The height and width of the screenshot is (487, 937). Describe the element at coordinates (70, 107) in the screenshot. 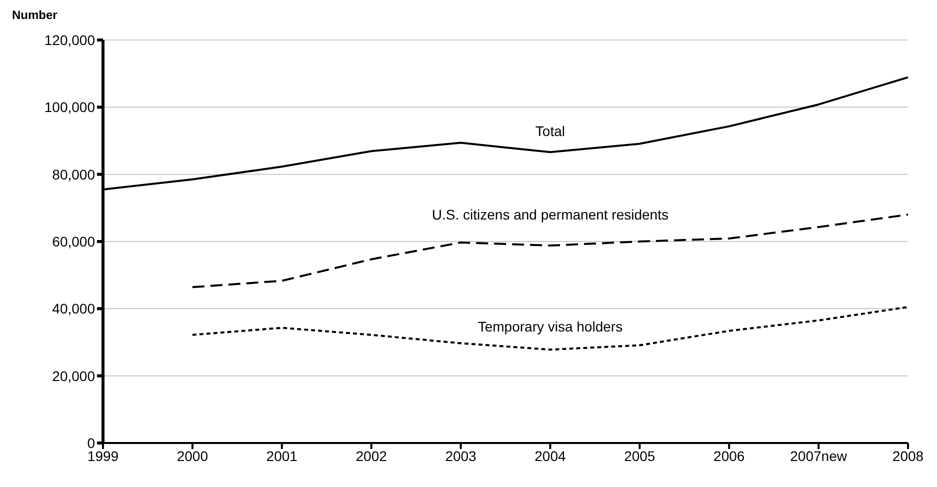

I see `y-tick-label: 100,000` at that location.